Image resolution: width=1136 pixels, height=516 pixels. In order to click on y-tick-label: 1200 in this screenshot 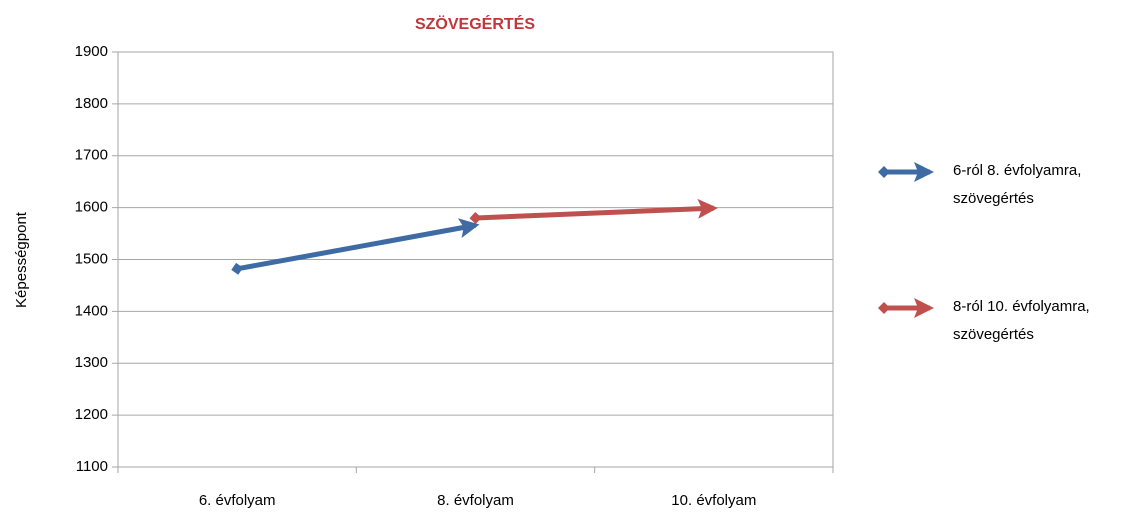, I will do `click(91, 414)`.